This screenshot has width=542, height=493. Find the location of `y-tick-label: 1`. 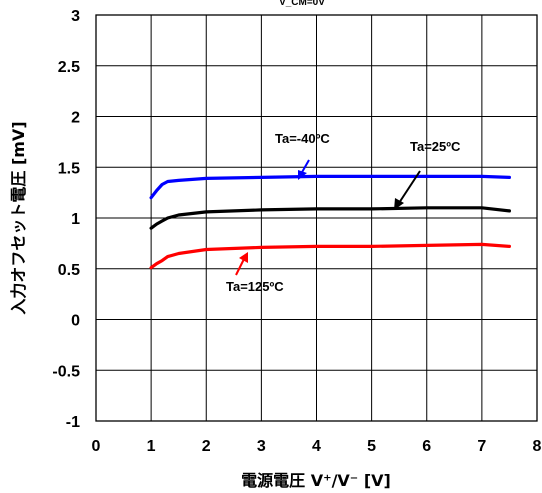

y-tick-label: 1 is located at coordinates (75, 219).